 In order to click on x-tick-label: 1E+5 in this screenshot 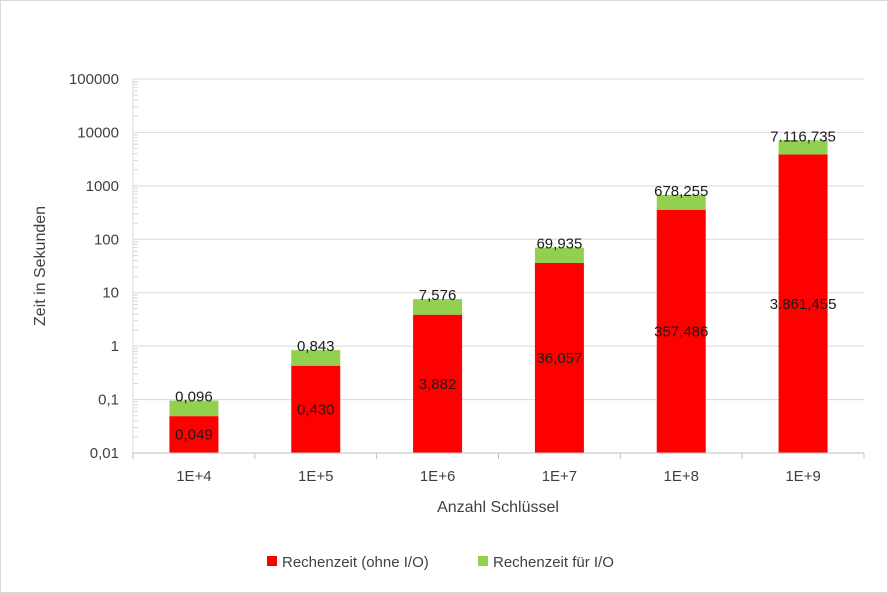, I will do `click(315, 476)`.